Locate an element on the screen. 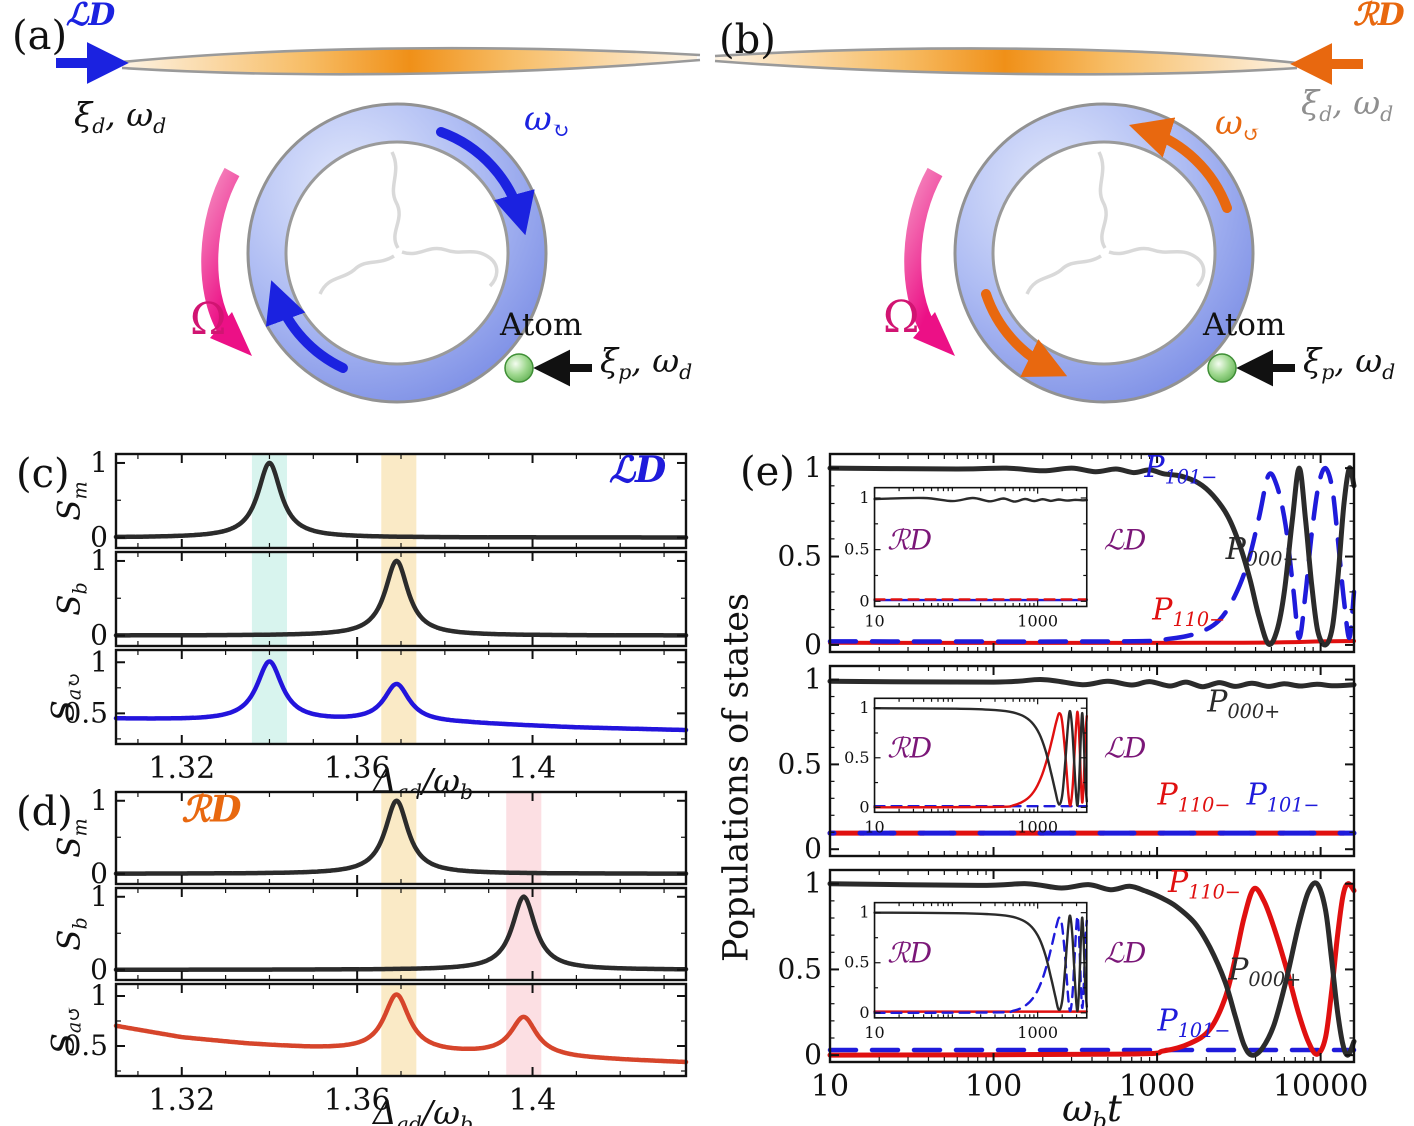 The height and width of the screenshot is (1126, 1414). ring-resonator-diagram-left-drive is located at coordinates (378, 223).